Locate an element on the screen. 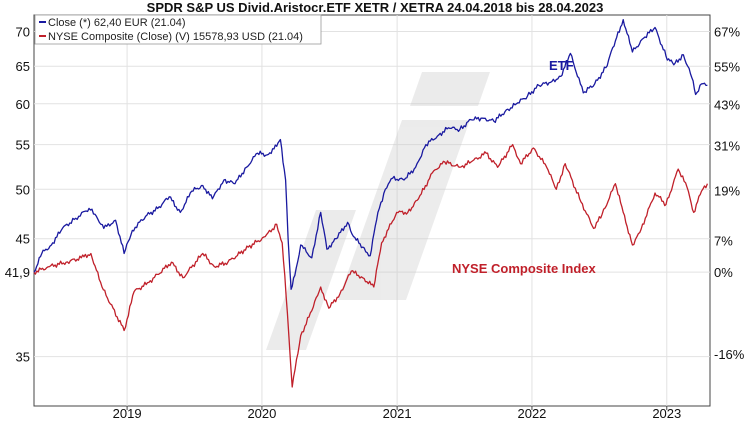 The image size is (750, 422). y-tick-right: 19% is located at coordinates (727, 191).